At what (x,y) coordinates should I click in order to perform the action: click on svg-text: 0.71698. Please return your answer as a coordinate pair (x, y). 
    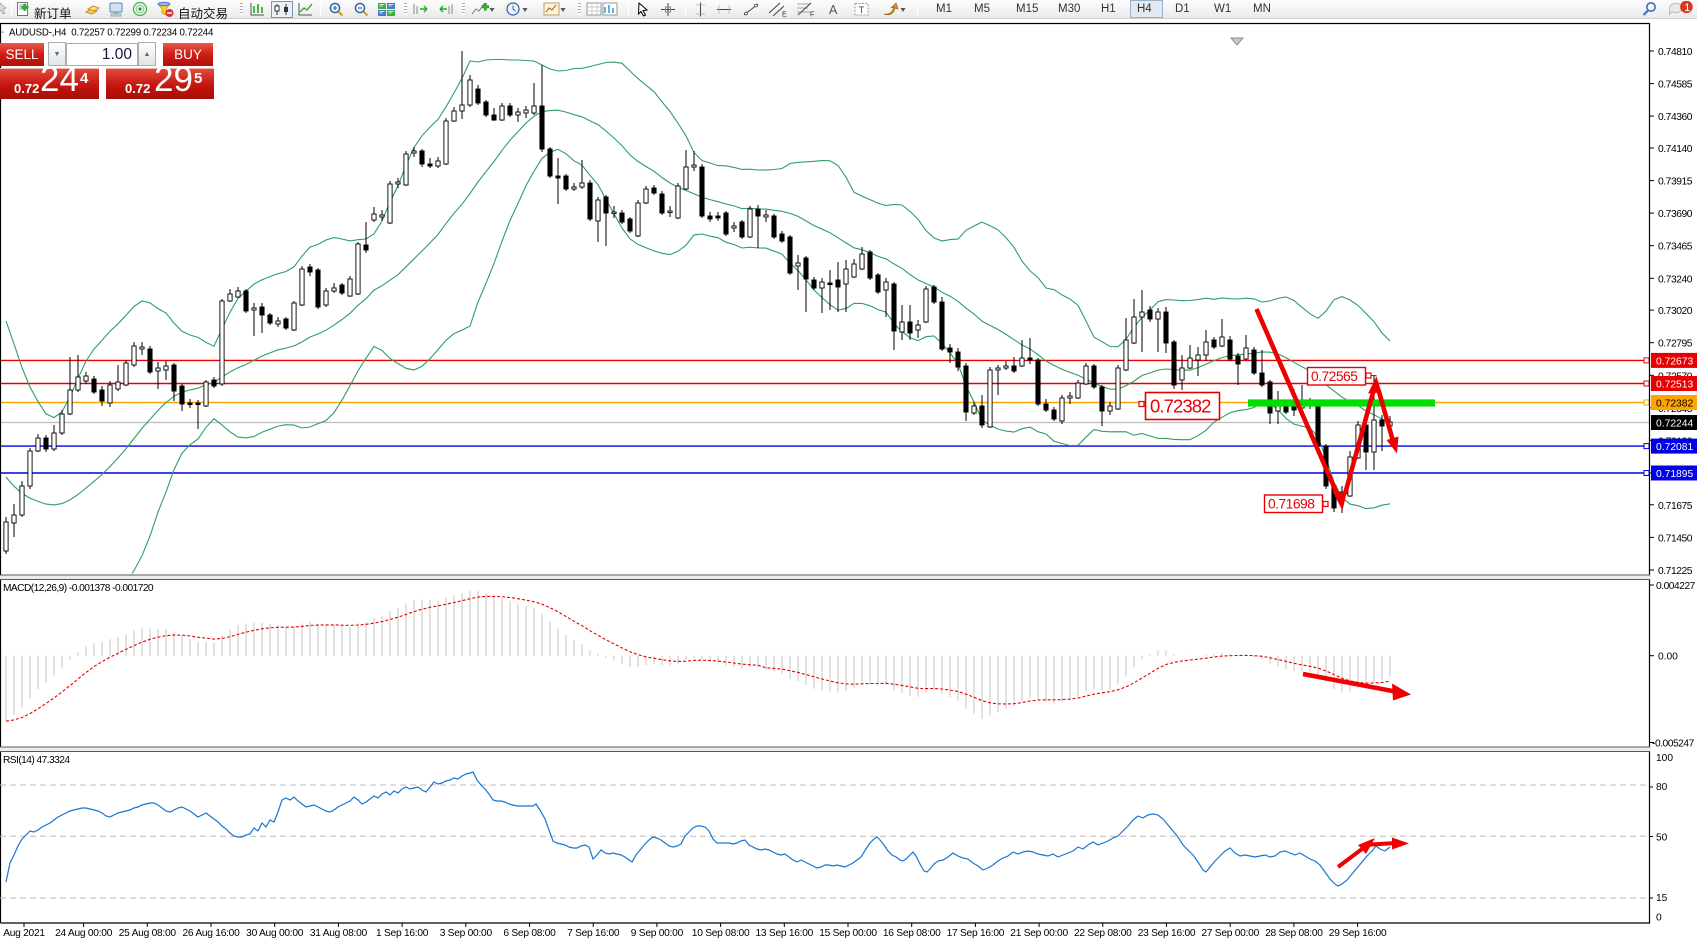
    Looking at the image, I should click on (1291, 504).